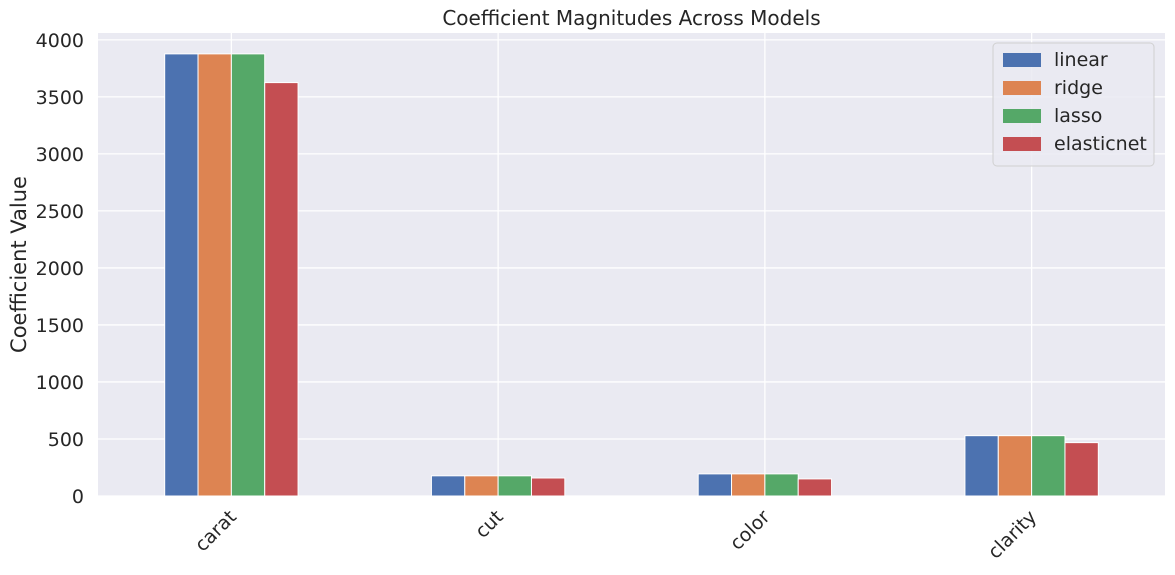 This screenshot has width=1175, height=575. What do you see at coordinates (1078, 88) in the screenshot?
I see `legend-label-ridge: ridge` at bounding box center [1078, 88].